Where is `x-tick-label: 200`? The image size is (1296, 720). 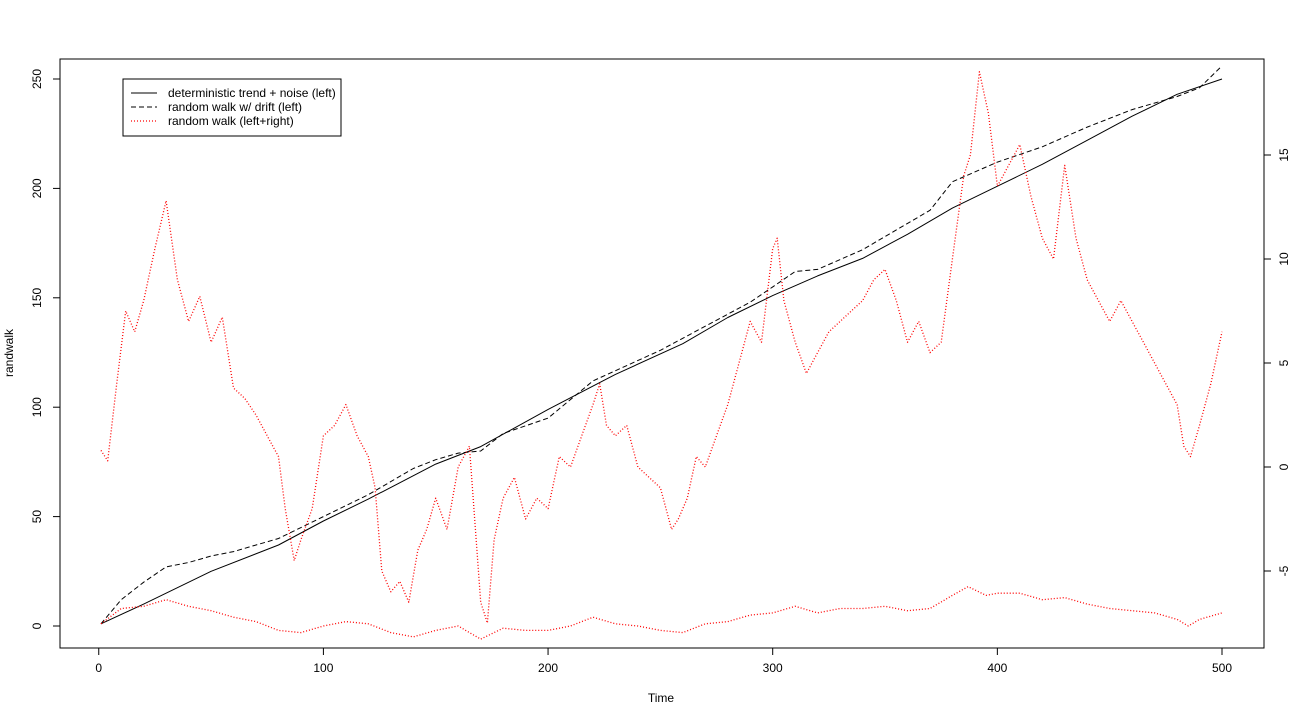
x-tick-label: 200 is located at coordinates (548, 668).